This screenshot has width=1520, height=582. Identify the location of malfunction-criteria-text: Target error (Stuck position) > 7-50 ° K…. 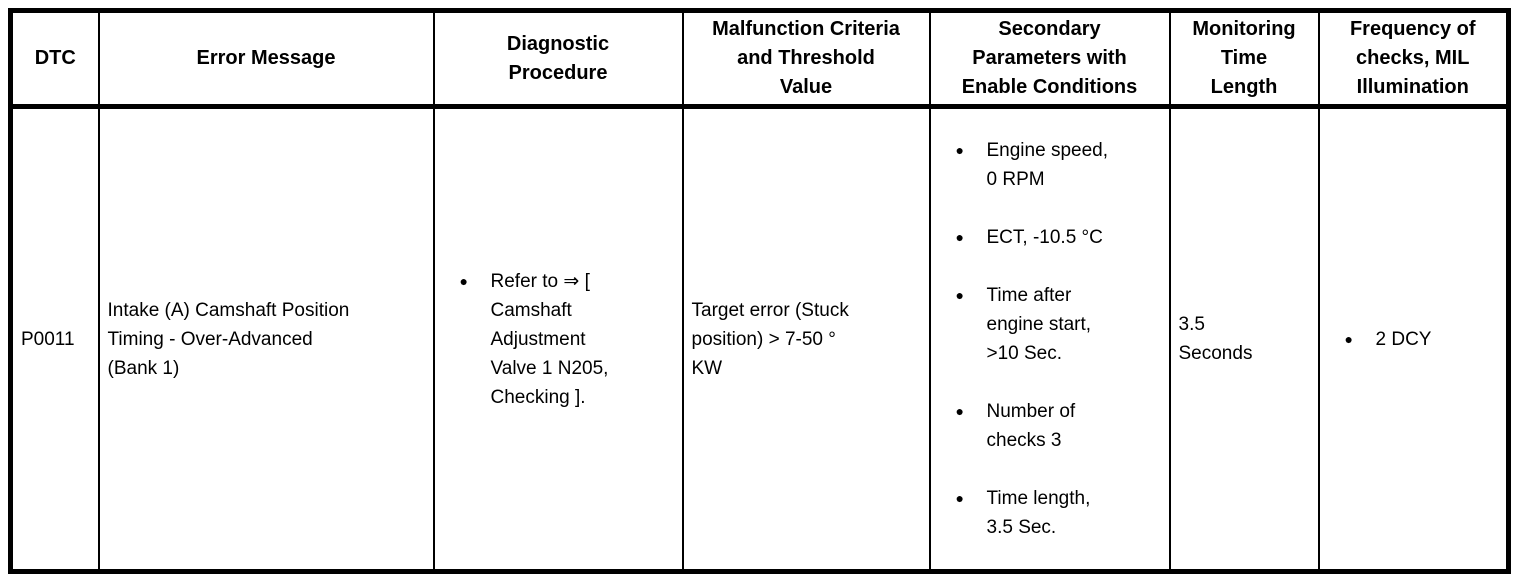
(770, 339).